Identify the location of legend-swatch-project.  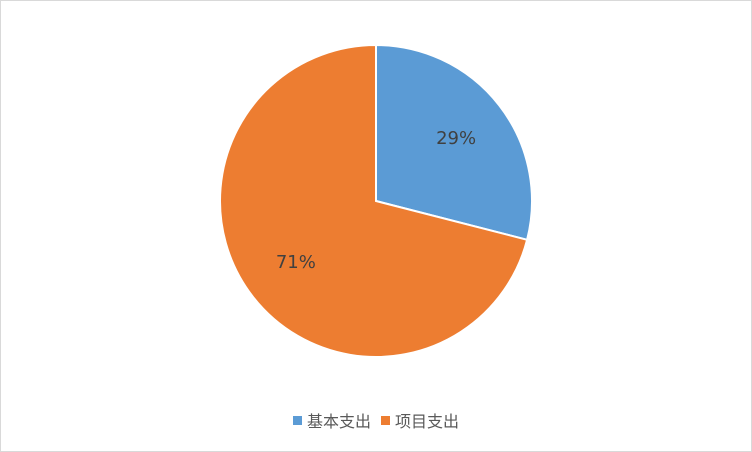
(385, 420).